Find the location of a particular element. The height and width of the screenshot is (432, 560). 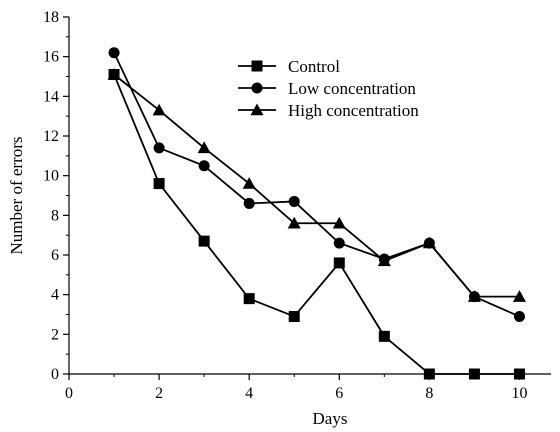

y-tick-label: 14 is located at coordinates (51, 96).